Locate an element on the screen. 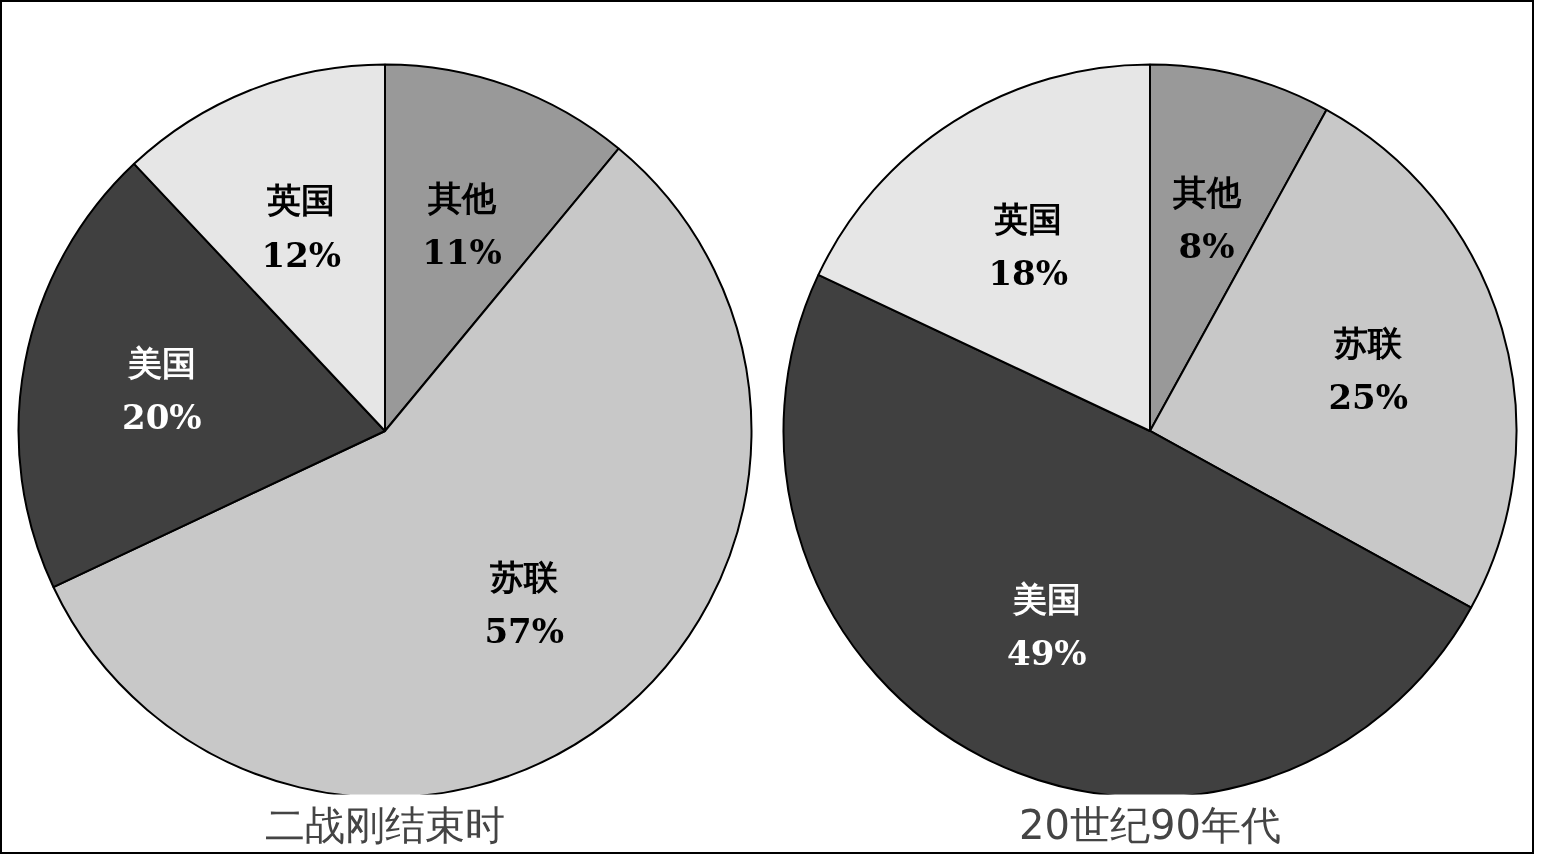 Image resolution: width=1546 pixels, height=865 pixels. text: 二战刚结束时 is located at coordinates (385, 824).